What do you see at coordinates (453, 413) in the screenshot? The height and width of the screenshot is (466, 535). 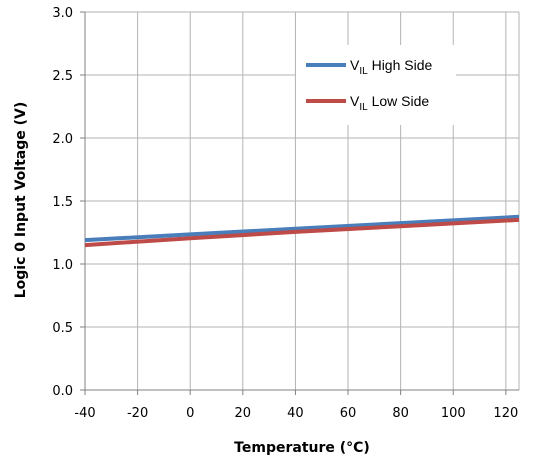 I see `x-tick-label: 100` at bounding box center [453, 413].